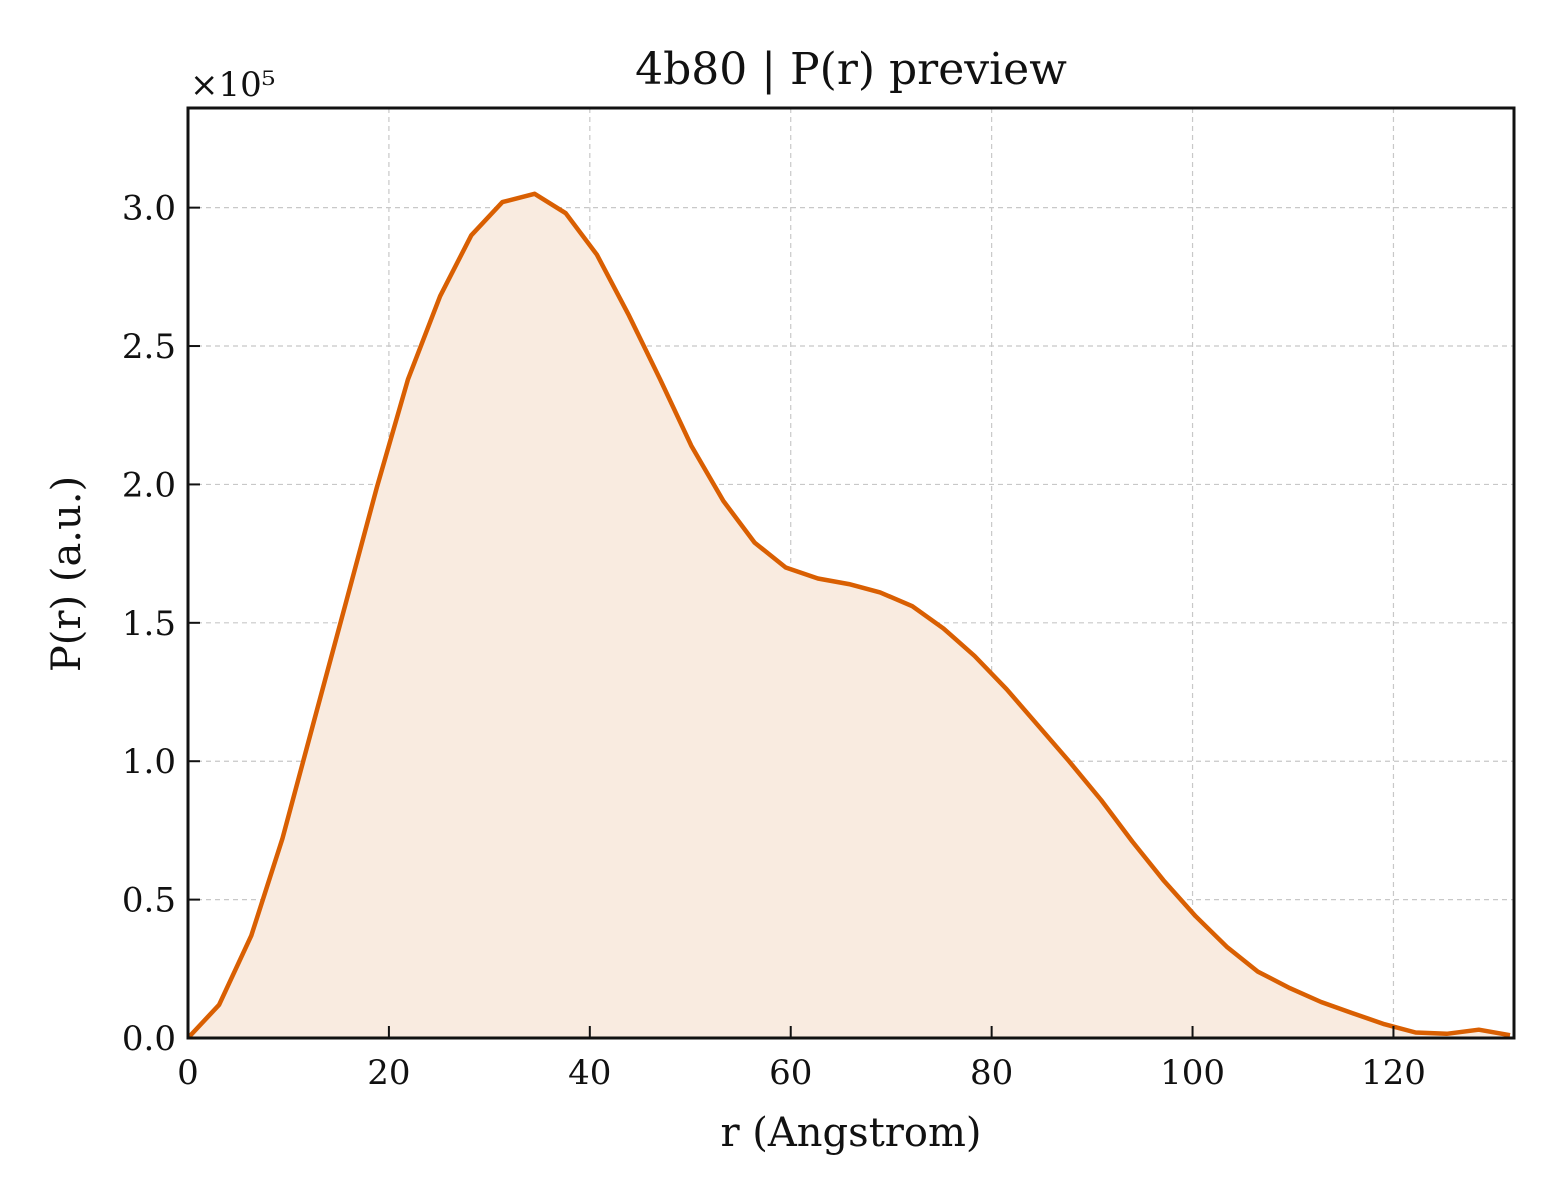 The height and width of the screenshot is (1200, 1560). I want to click on y-tick-label: 3.0, so click(149, 209).